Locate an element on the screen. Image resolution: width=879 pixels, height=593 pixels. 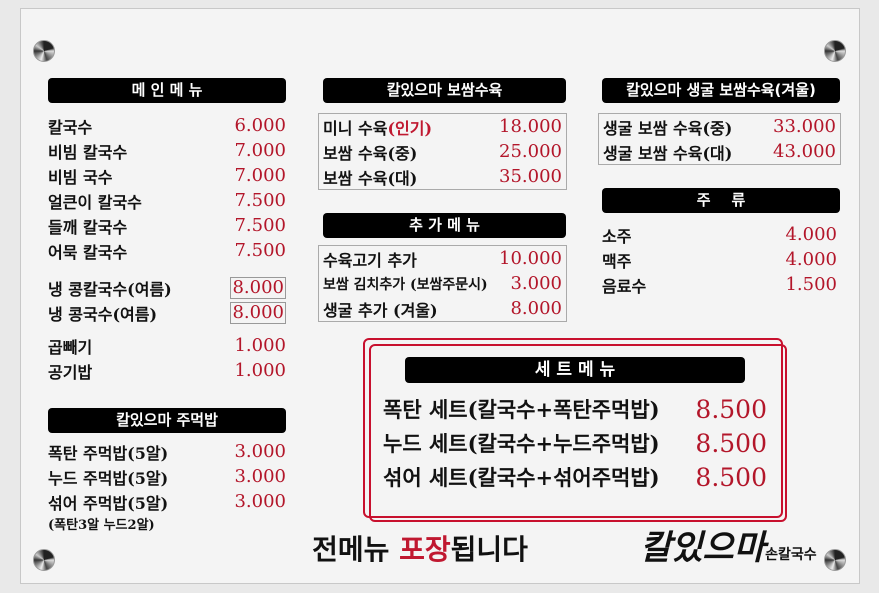
item-price: 6.000 is located at coordinates (260, 125).